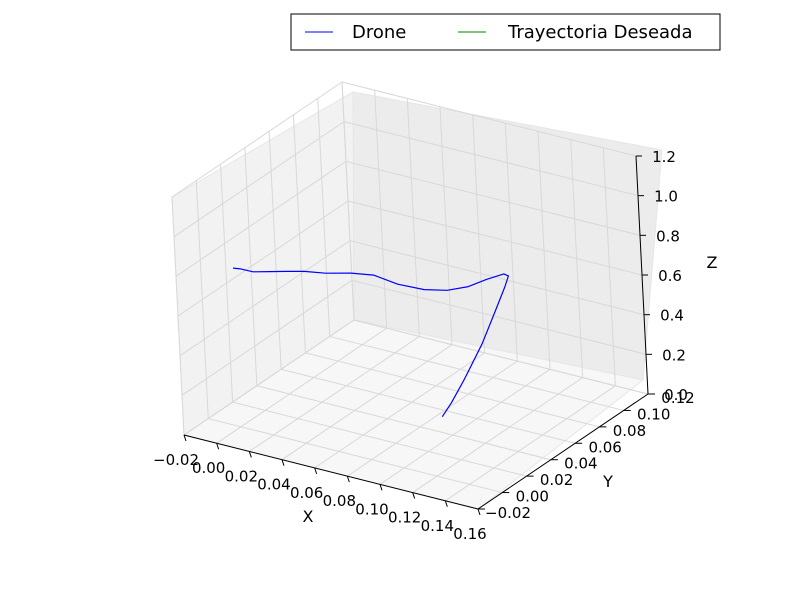  What do you see at coordinates (604, 447) in the screenshot?
I see `y-tick-label: 0.06` at bounding box center [604, 447].